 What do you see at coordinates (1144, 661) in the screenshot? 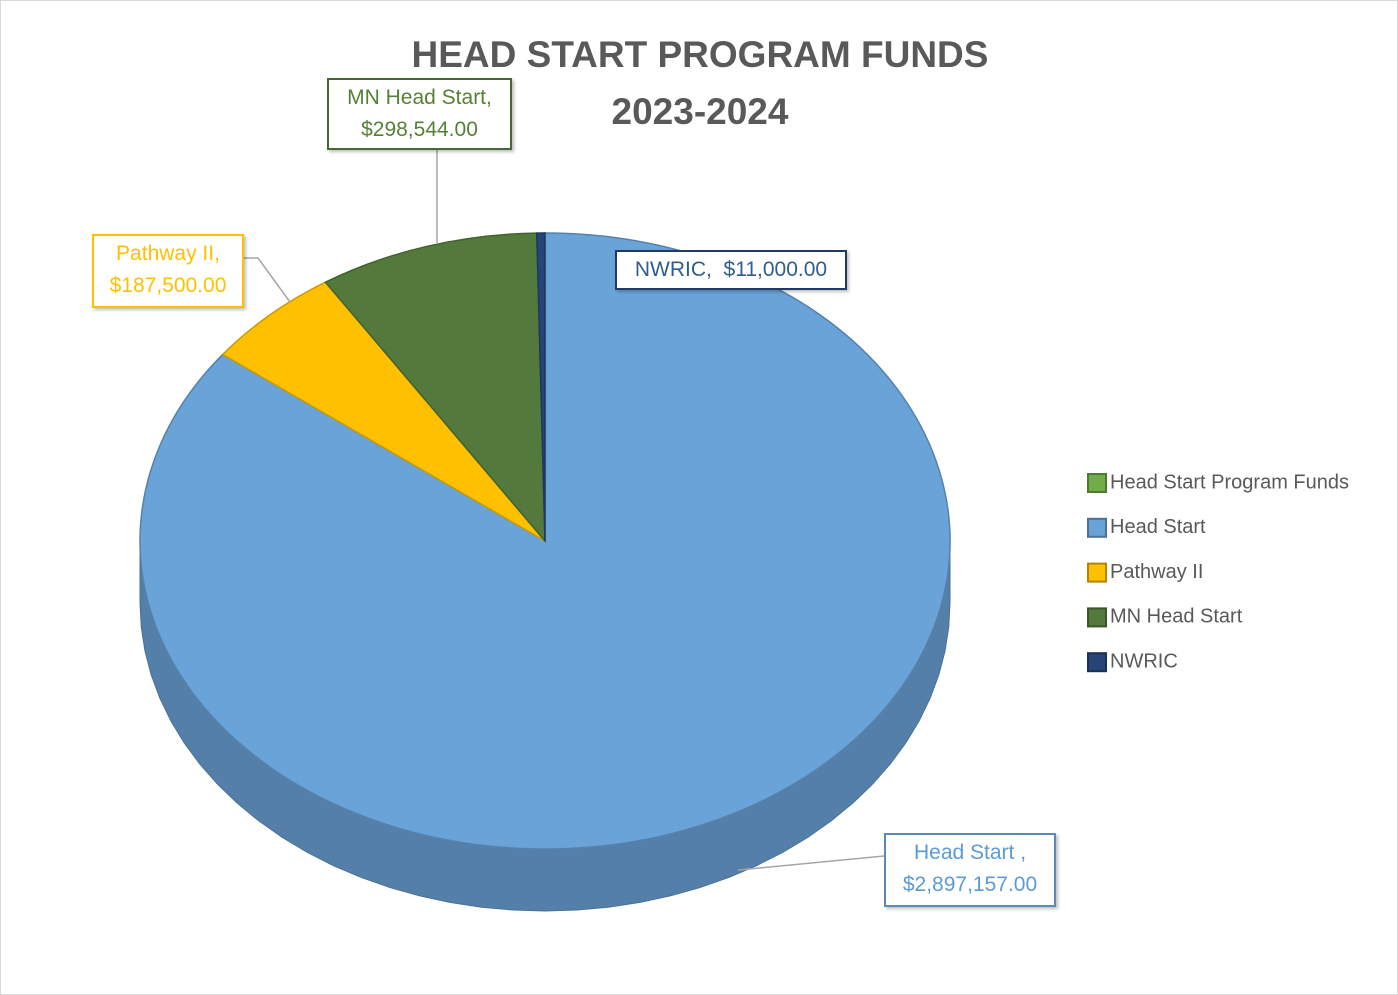
I see `legend-label: NWRIC` at bounding box center [1144, 661].